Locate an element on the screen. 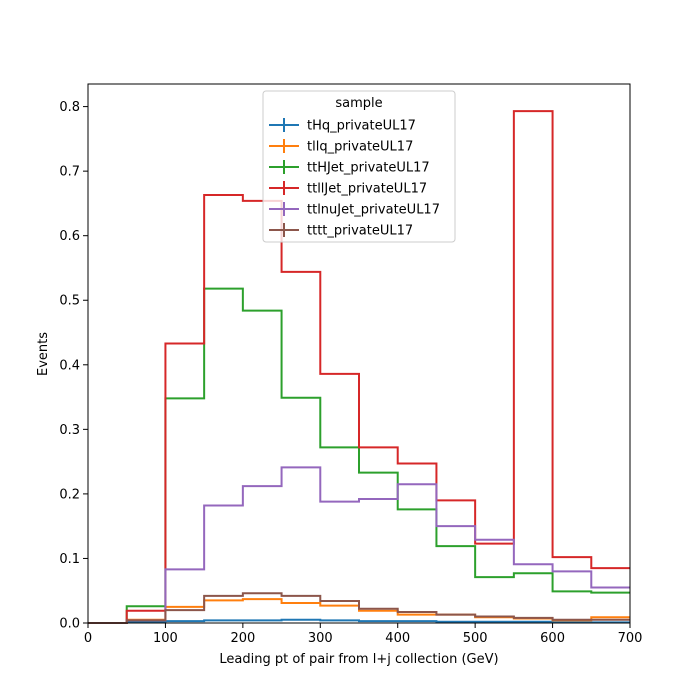 This screenshot has height=700, width=700. x-tick-label: 200 is located at coordinates (242, 638).